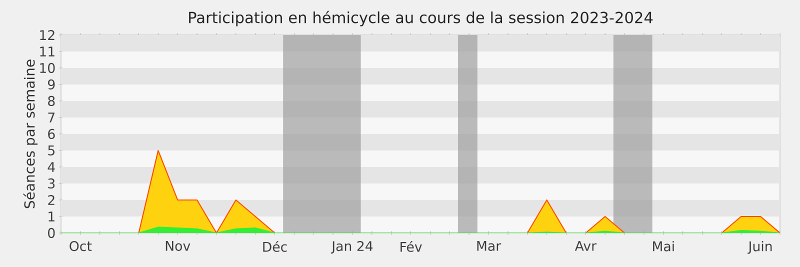 The image size is (800, 267). What do you see at coordinates (411, 246) in the screenshot?
I see `x-tick-label: Fév` at bounding box center [411, 246].